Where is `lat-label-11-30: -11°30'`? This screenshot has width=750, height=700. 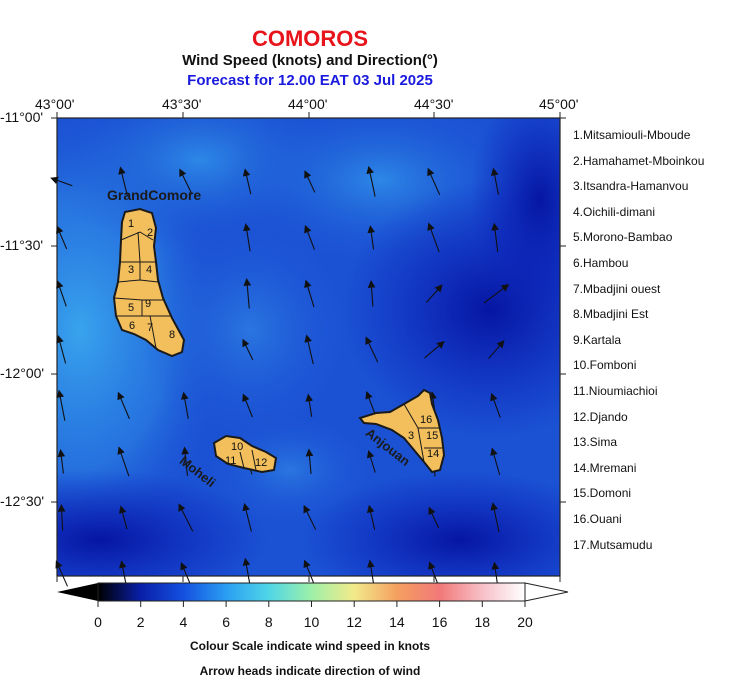
lat-label-11-30: -11°30' is located at coordinates (22, 245).